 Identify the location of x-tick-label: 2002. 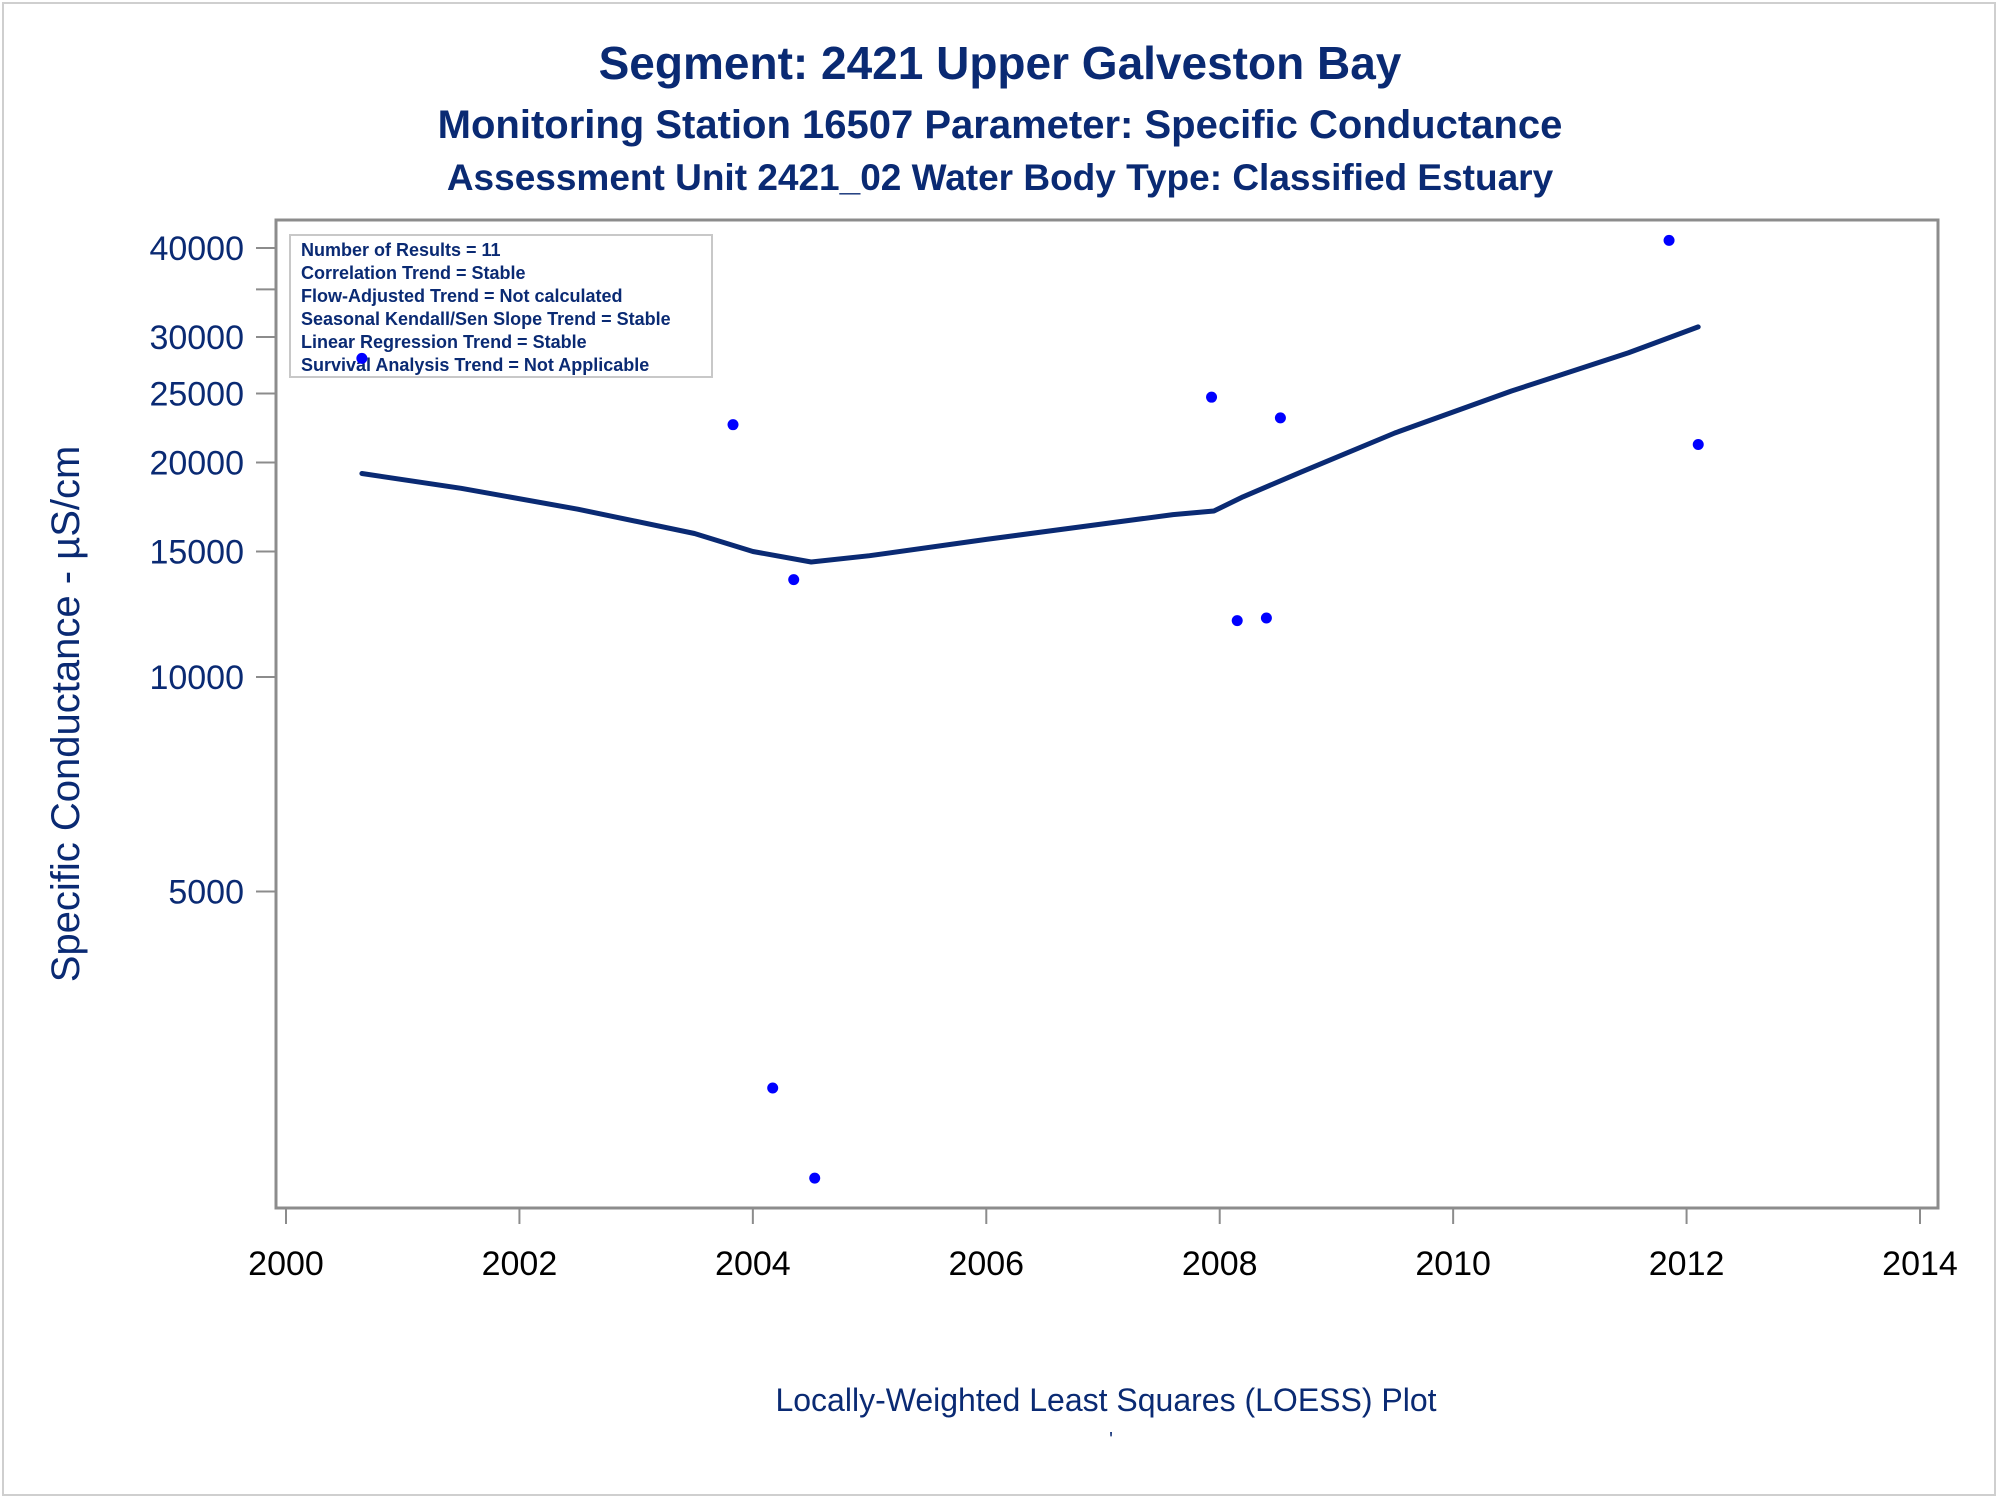
(520, 1264).